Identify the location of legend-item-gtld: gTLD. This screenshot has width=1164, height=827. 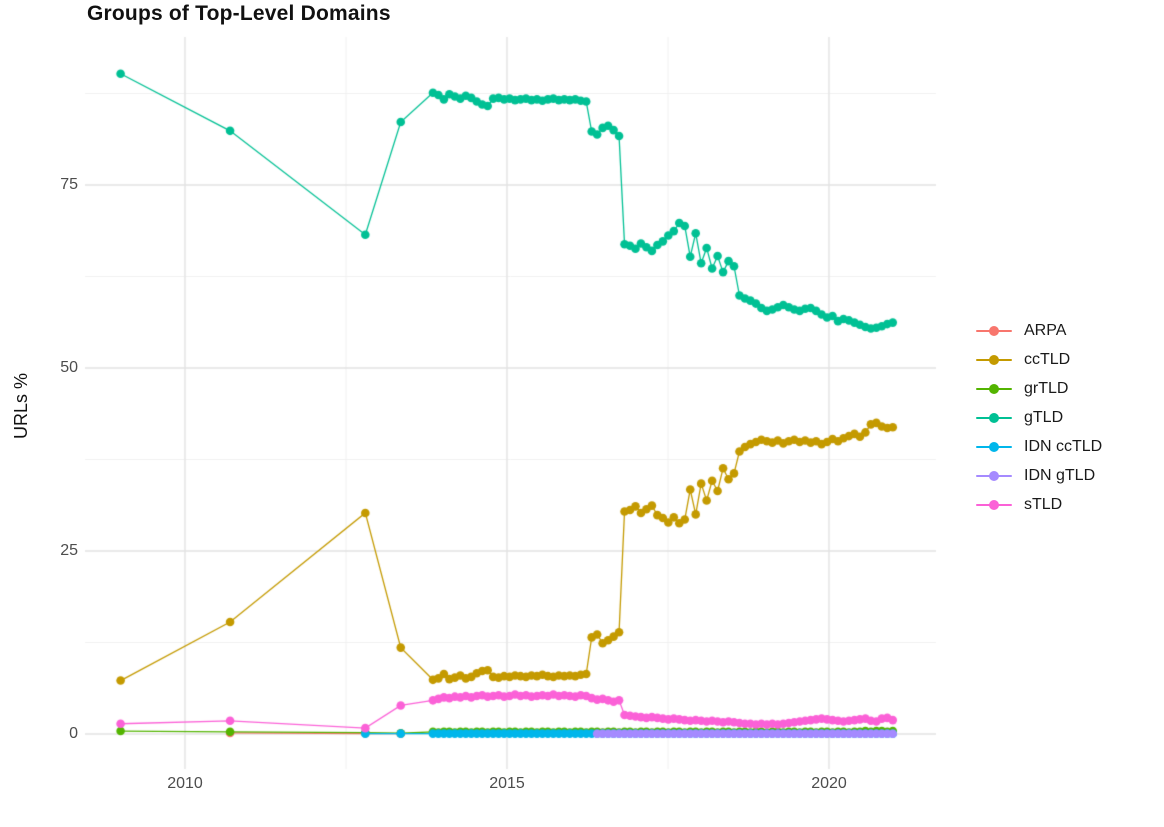
(1039, 418).